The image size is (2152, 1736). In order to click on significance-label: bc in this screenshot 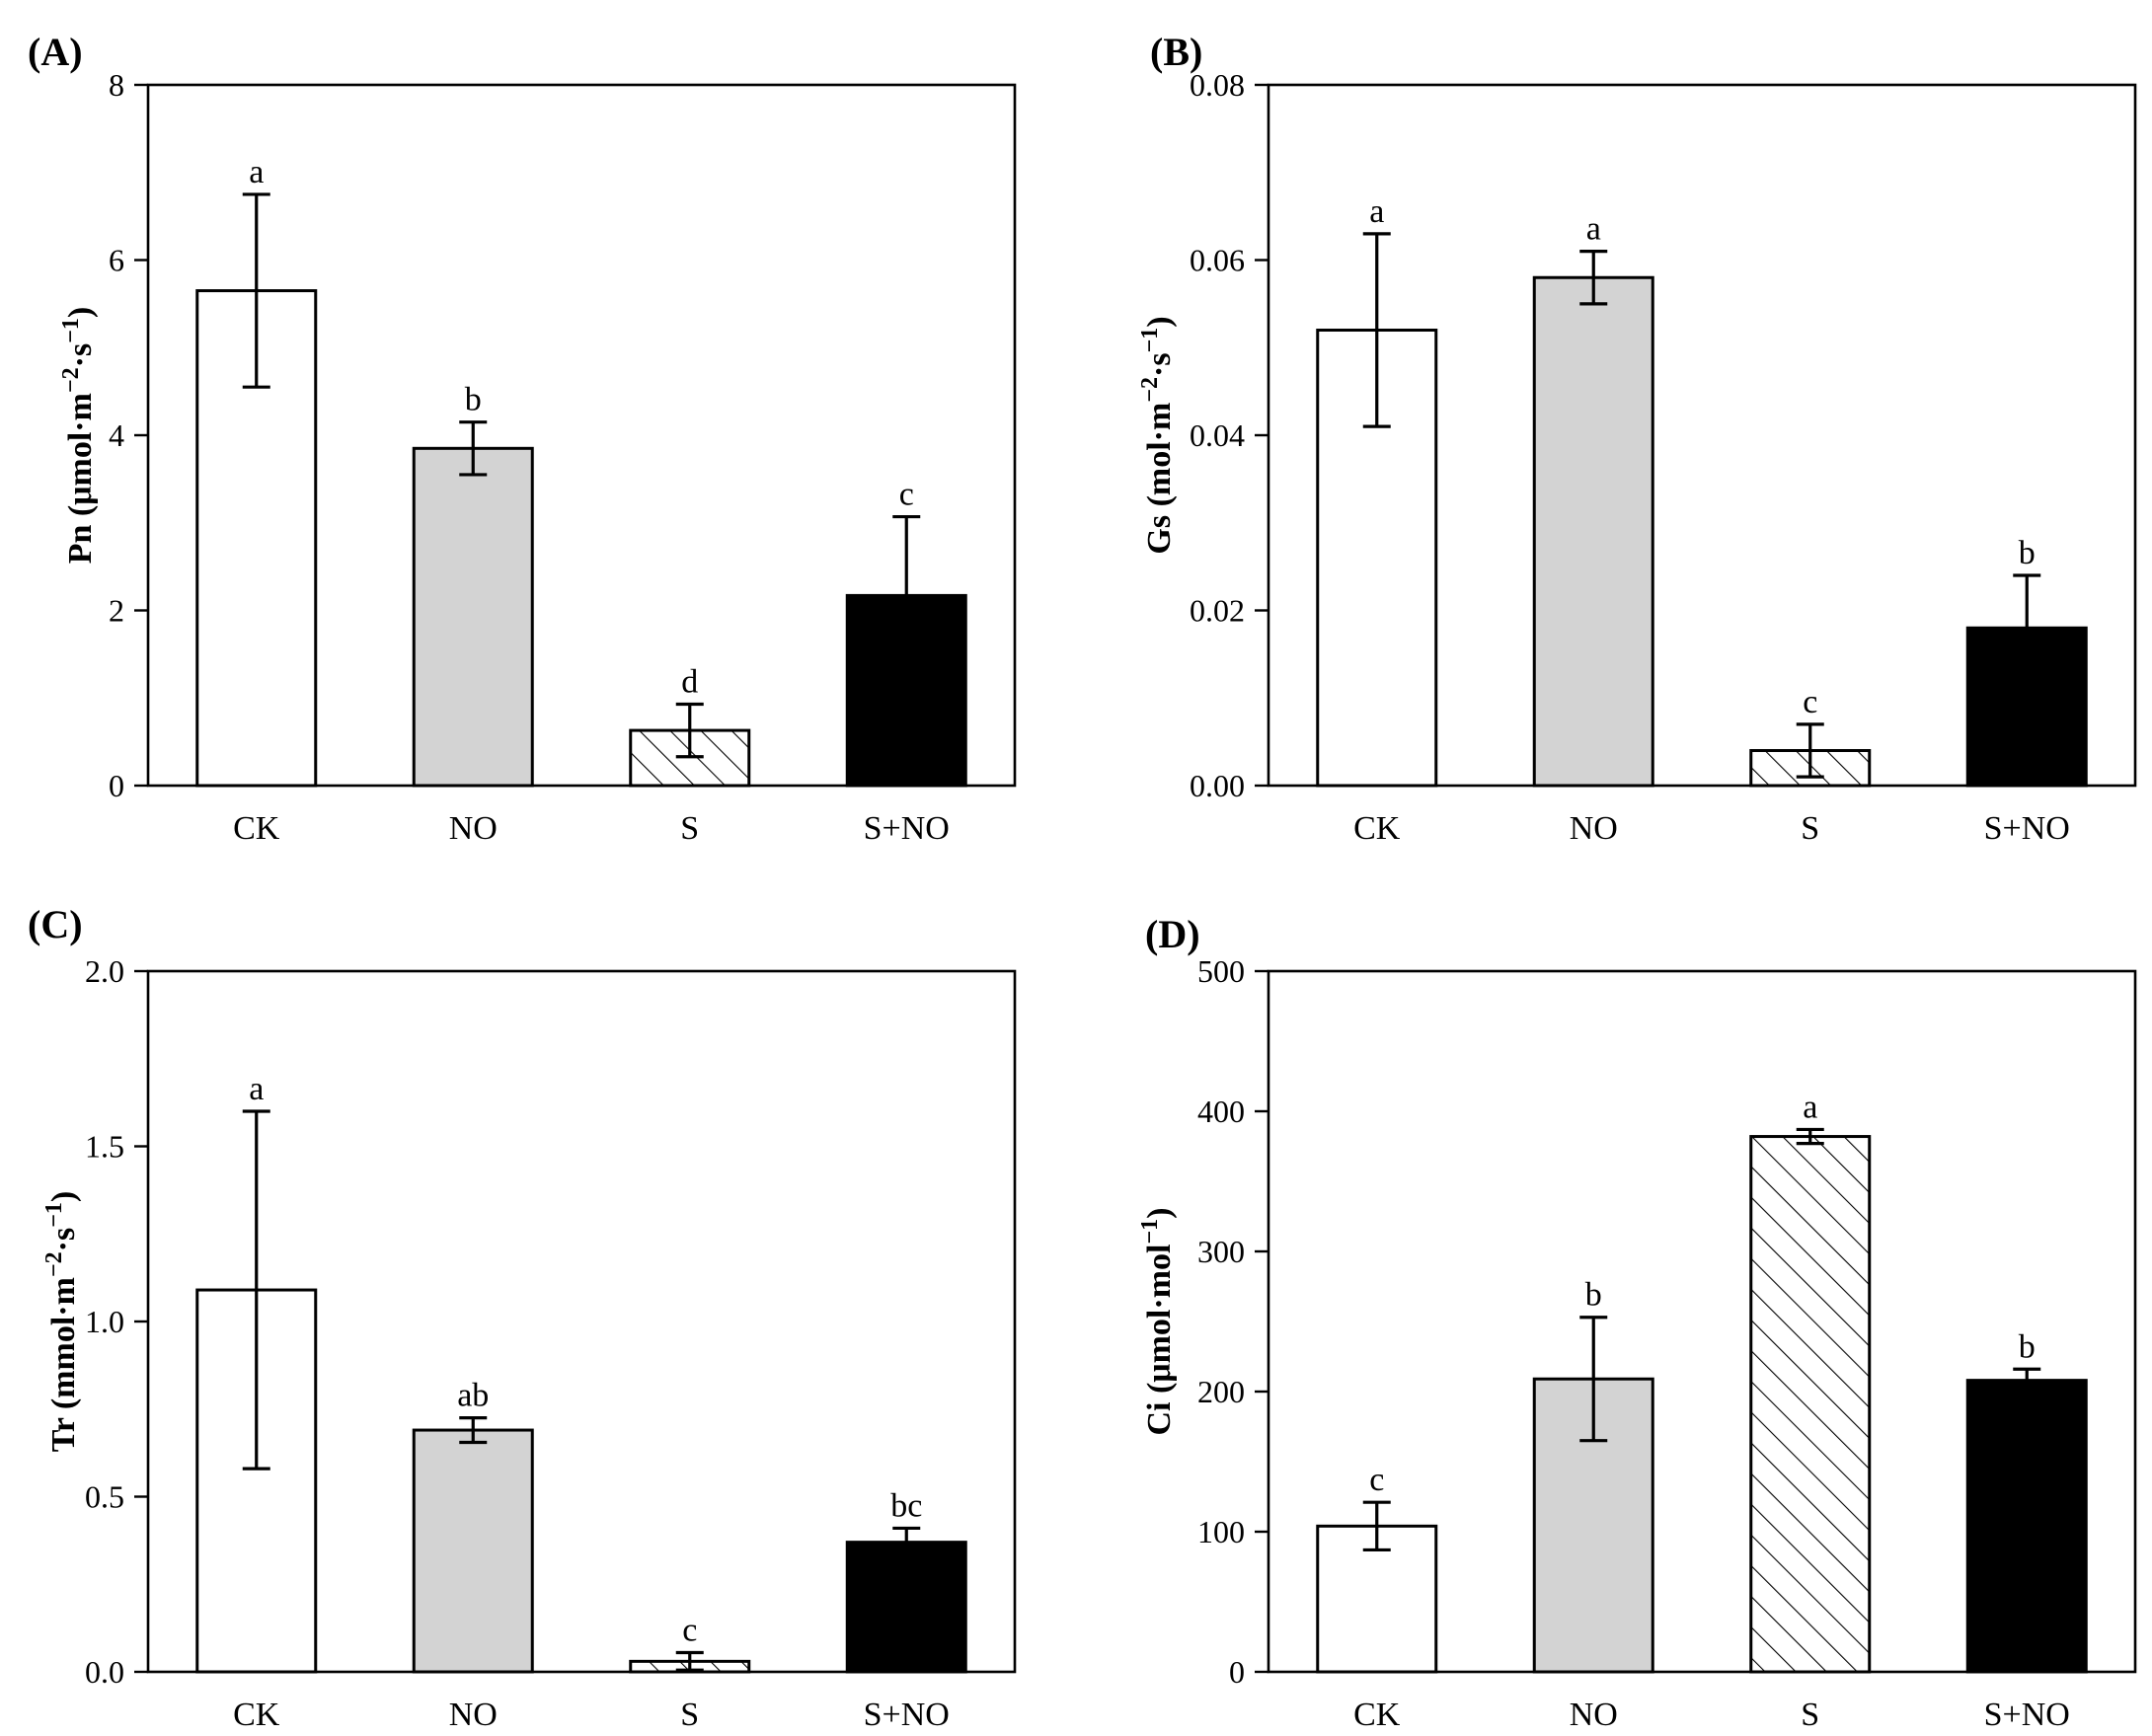, I will do `click(906, 1505)`.